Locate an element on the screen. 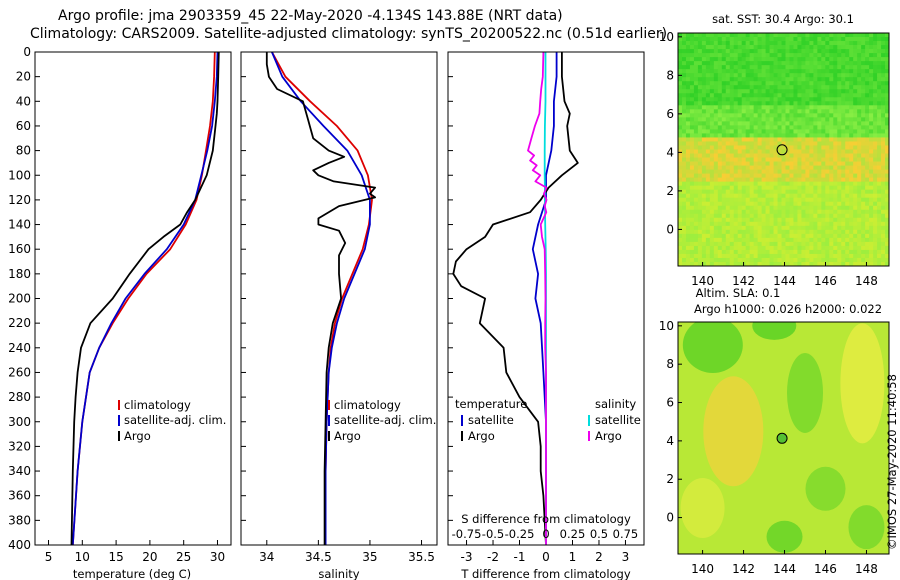 The height and width of the screenshot is (580, 900). sst-map-y-tick-label: 4 is located at coordinates (670, 152).